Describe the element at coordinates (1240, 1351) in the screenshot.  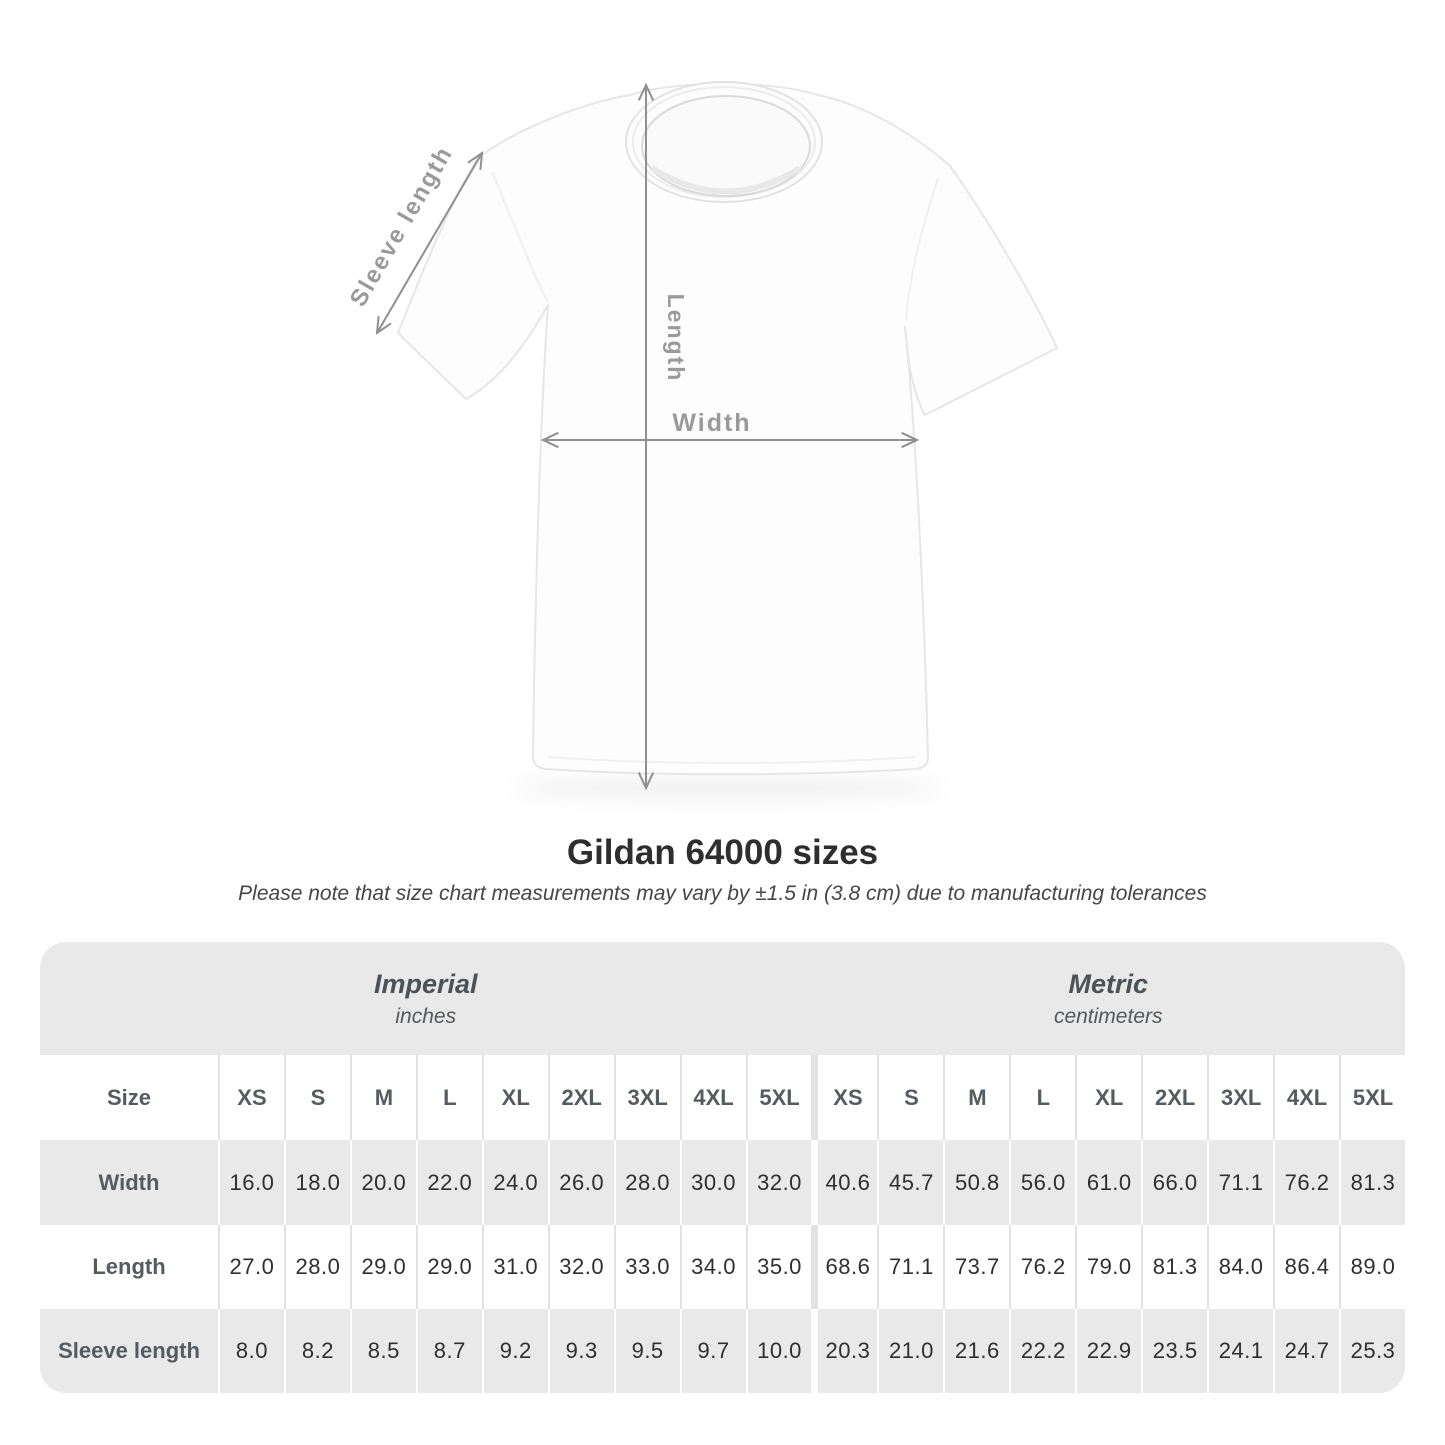
I see `size-value-cell: 24.1` at that location.